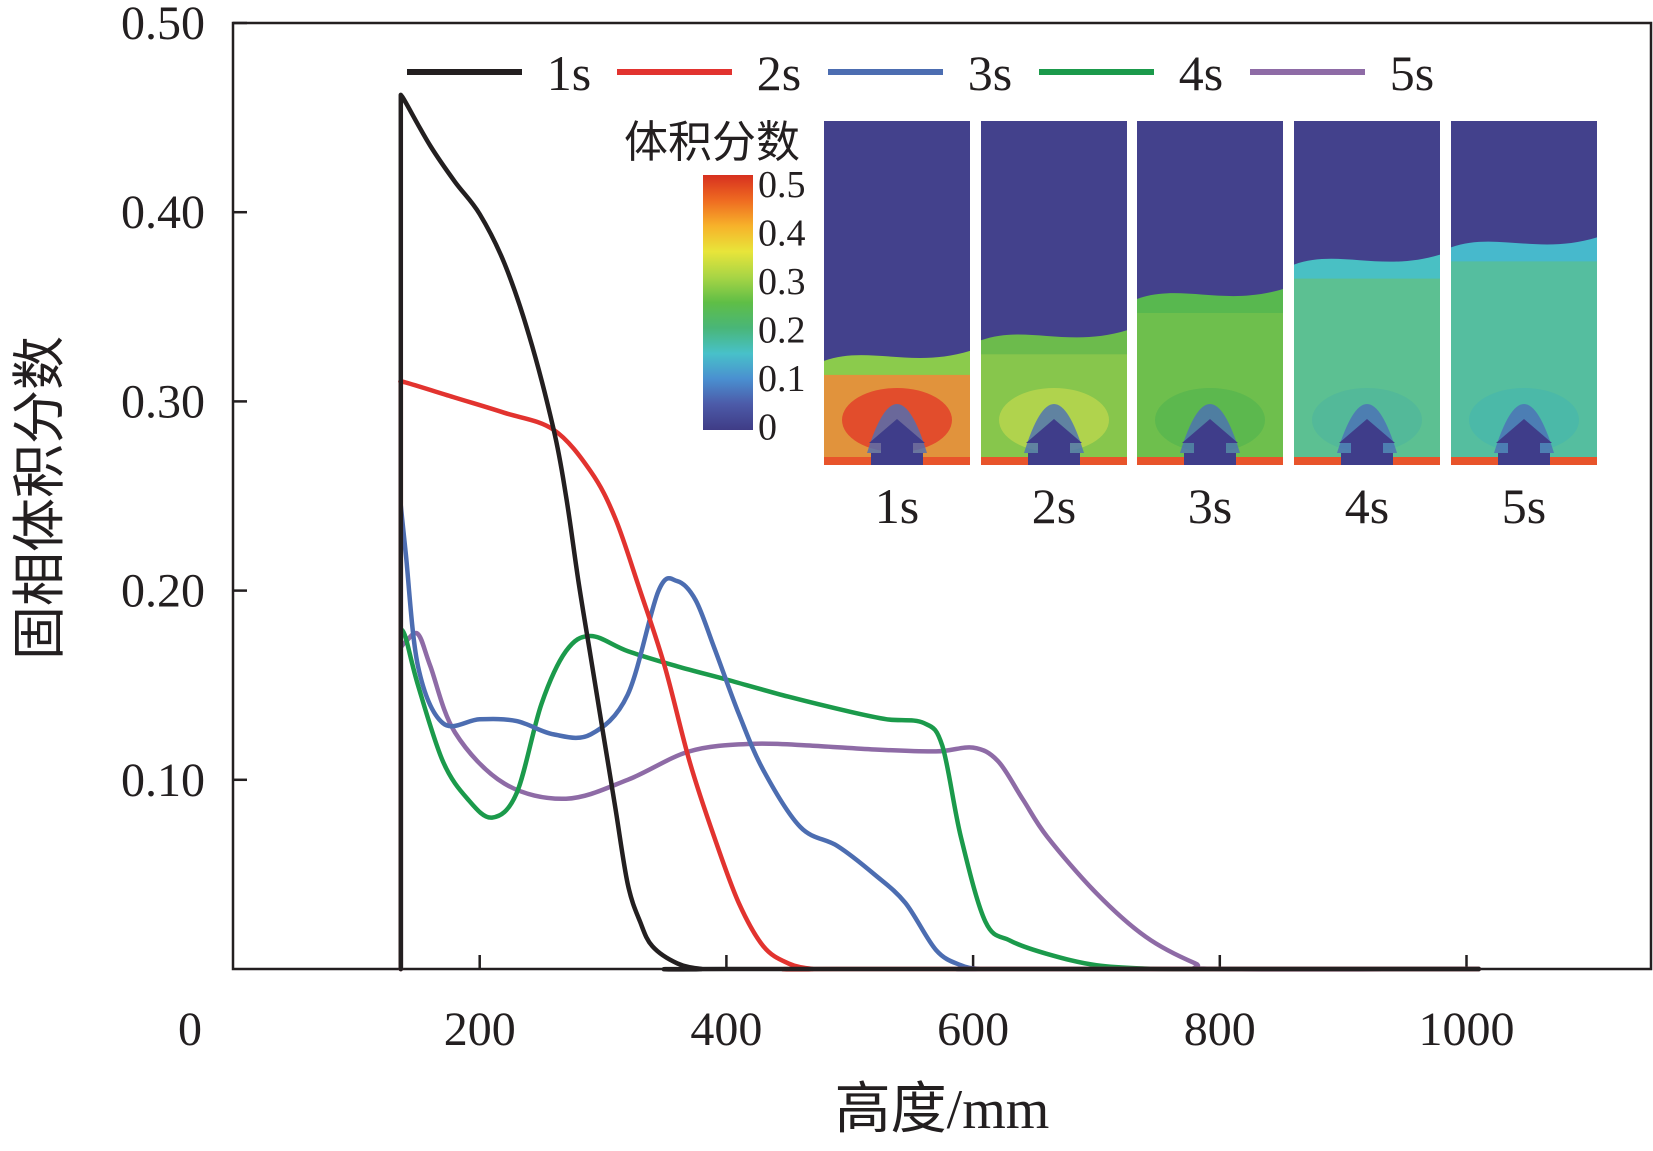 This screenshot has height=1151, width=1653. What do you see at coordinates (190, 1029) in the screenshot?
I see `origin-label: 0` at bounding box center [190, 1029].